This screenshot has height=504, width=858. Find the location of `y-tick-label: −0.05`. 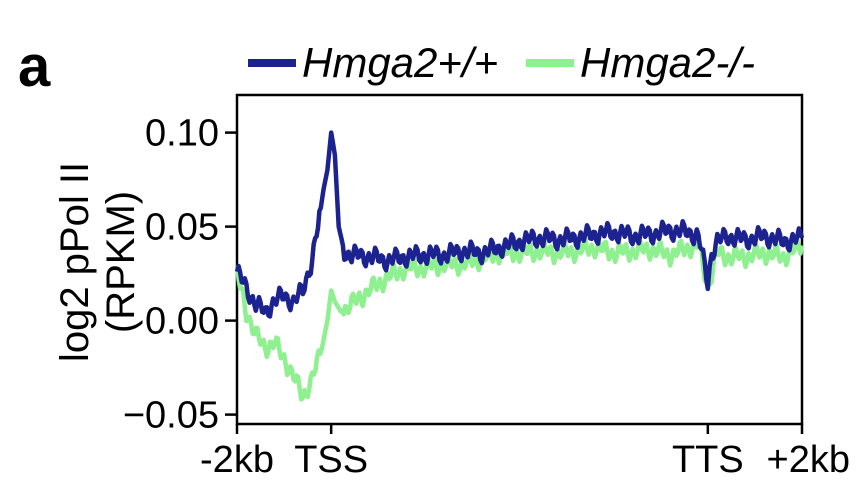

y-tick-label: −0.05 is located at coordinates (171, 416).